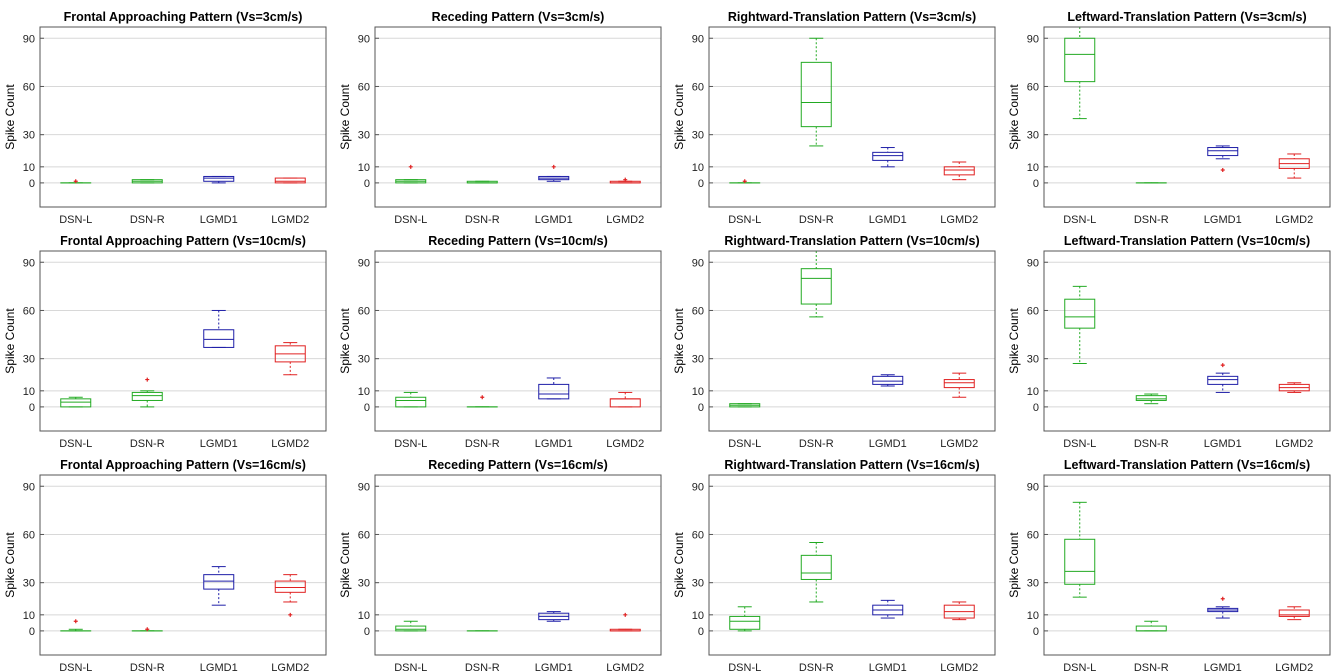 This screenshot has height=672, width=1340. What do you see at coordinates (518, 241) in the screenshot?
I see `subplot-title: Receding Pattern (Vs=10cm/s)` at bounding box center [518, 241].